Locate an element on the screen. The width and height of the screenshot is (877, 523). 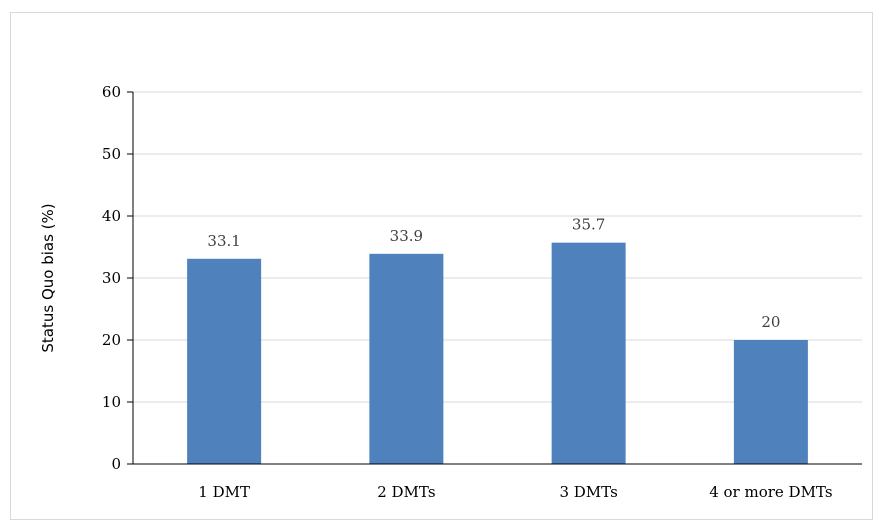
data-label: 33.1 is located at coordinates (223, 241).